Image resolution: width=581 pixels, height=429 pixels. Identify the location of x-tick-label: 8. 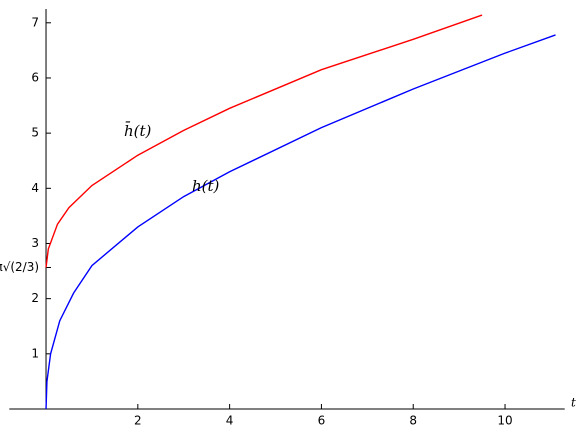
(413, 421).